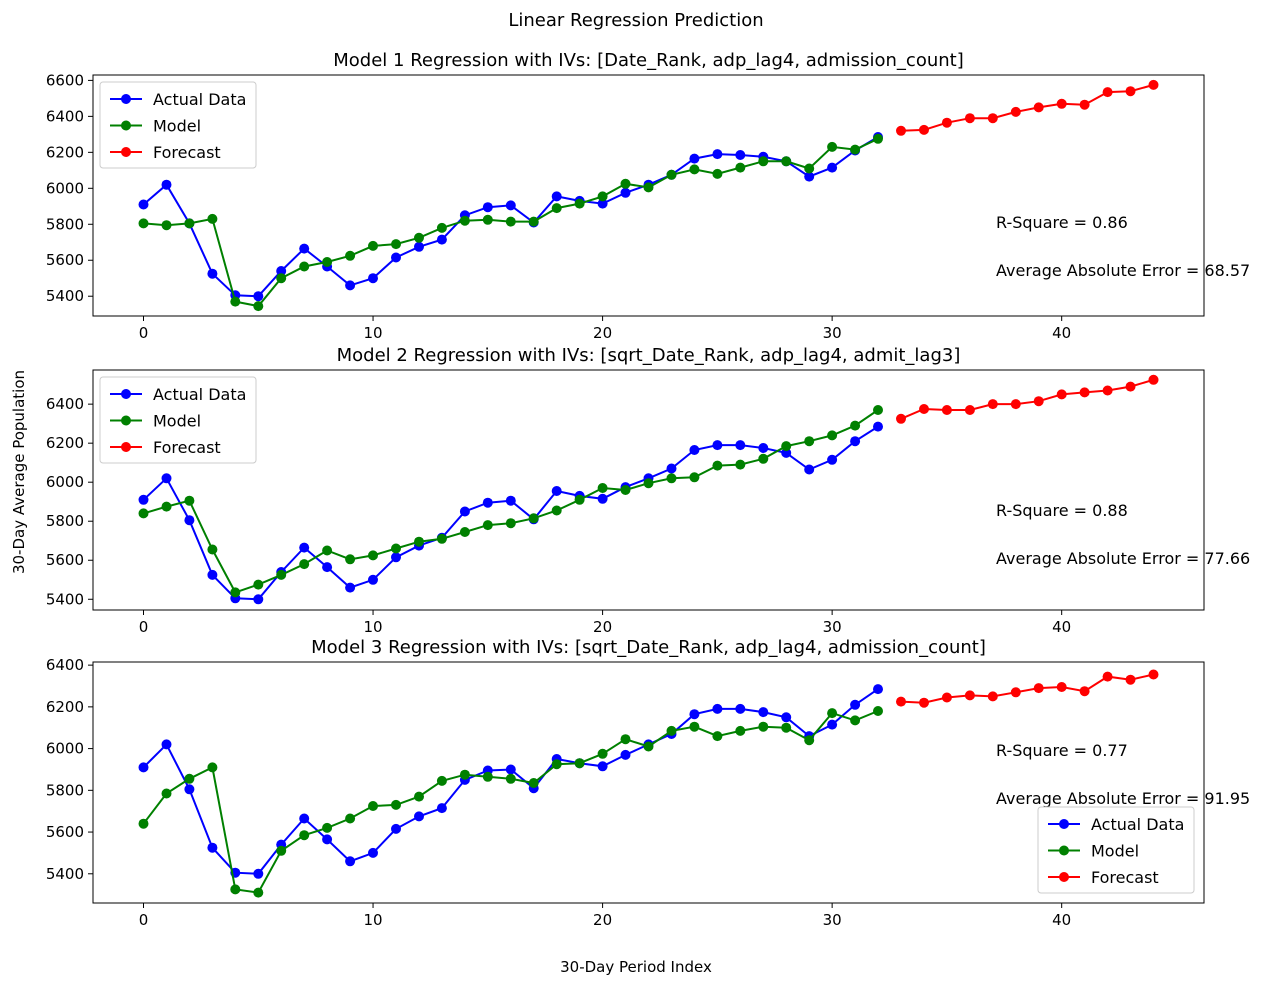 This screenshot has height=987, width=1271. I want to click on annotation-text: R-Square = 0.88, so click(1062, 510).